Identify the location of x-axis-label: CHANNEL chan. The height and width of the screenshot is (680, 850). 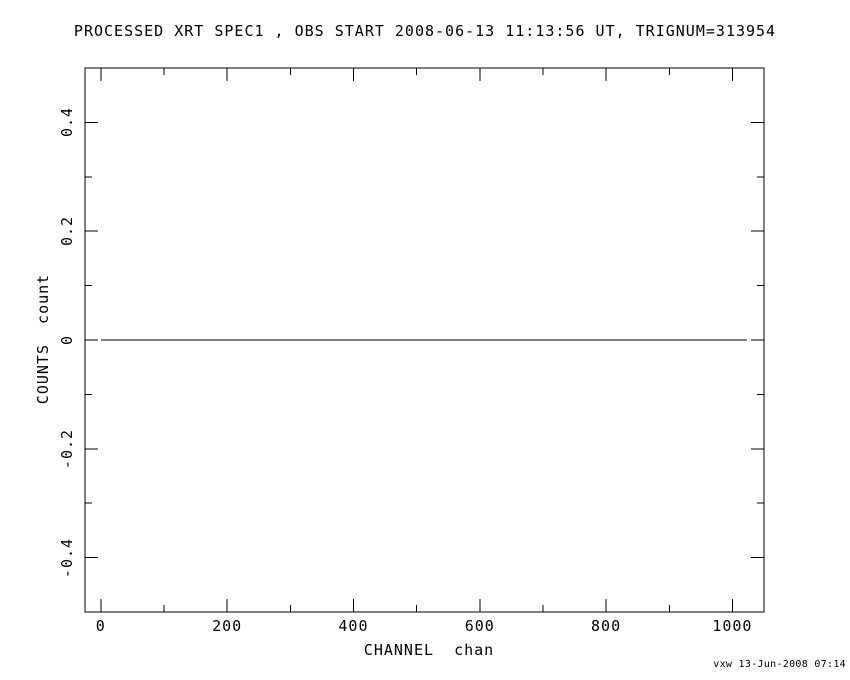
(429, 650).